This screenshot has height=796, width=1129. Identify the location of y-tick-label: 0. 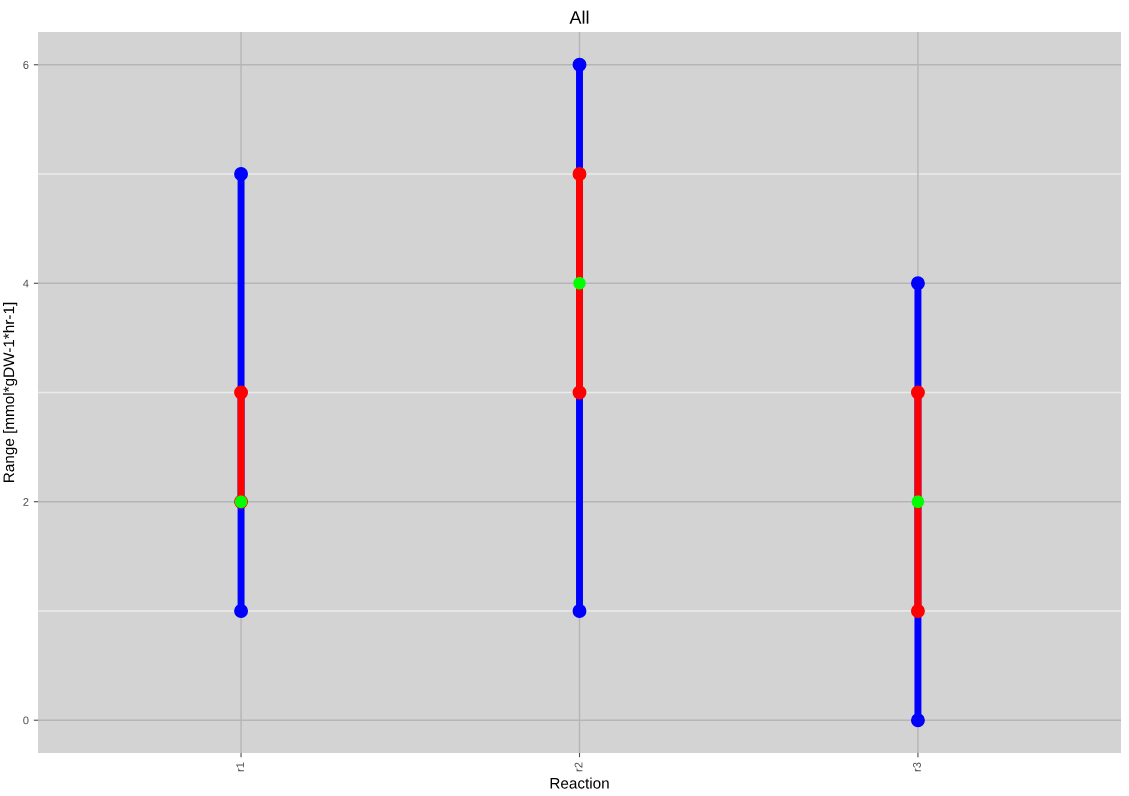
(26, 720).